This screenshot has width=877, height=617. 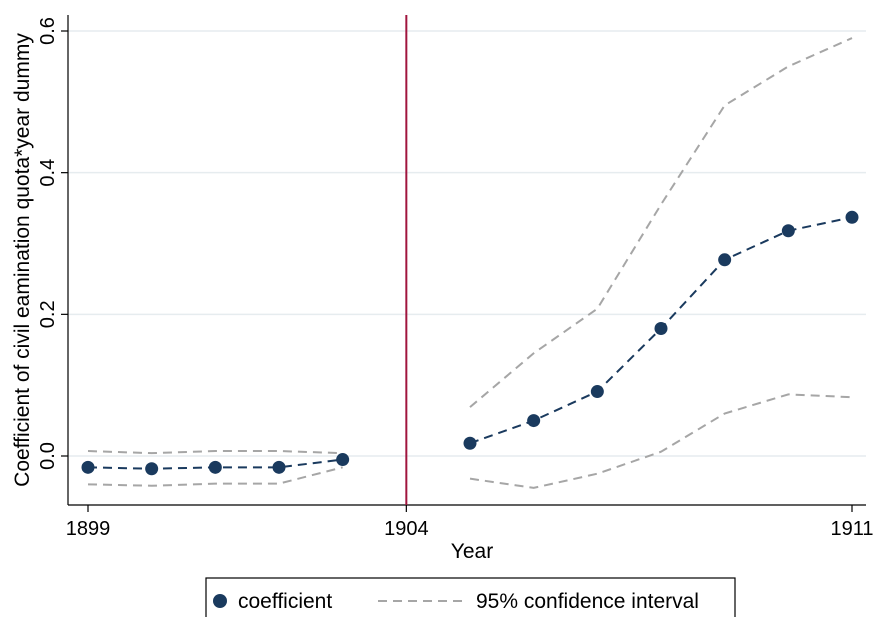 I want to click on x-axis-title: Year, so click(x=472, y=551).